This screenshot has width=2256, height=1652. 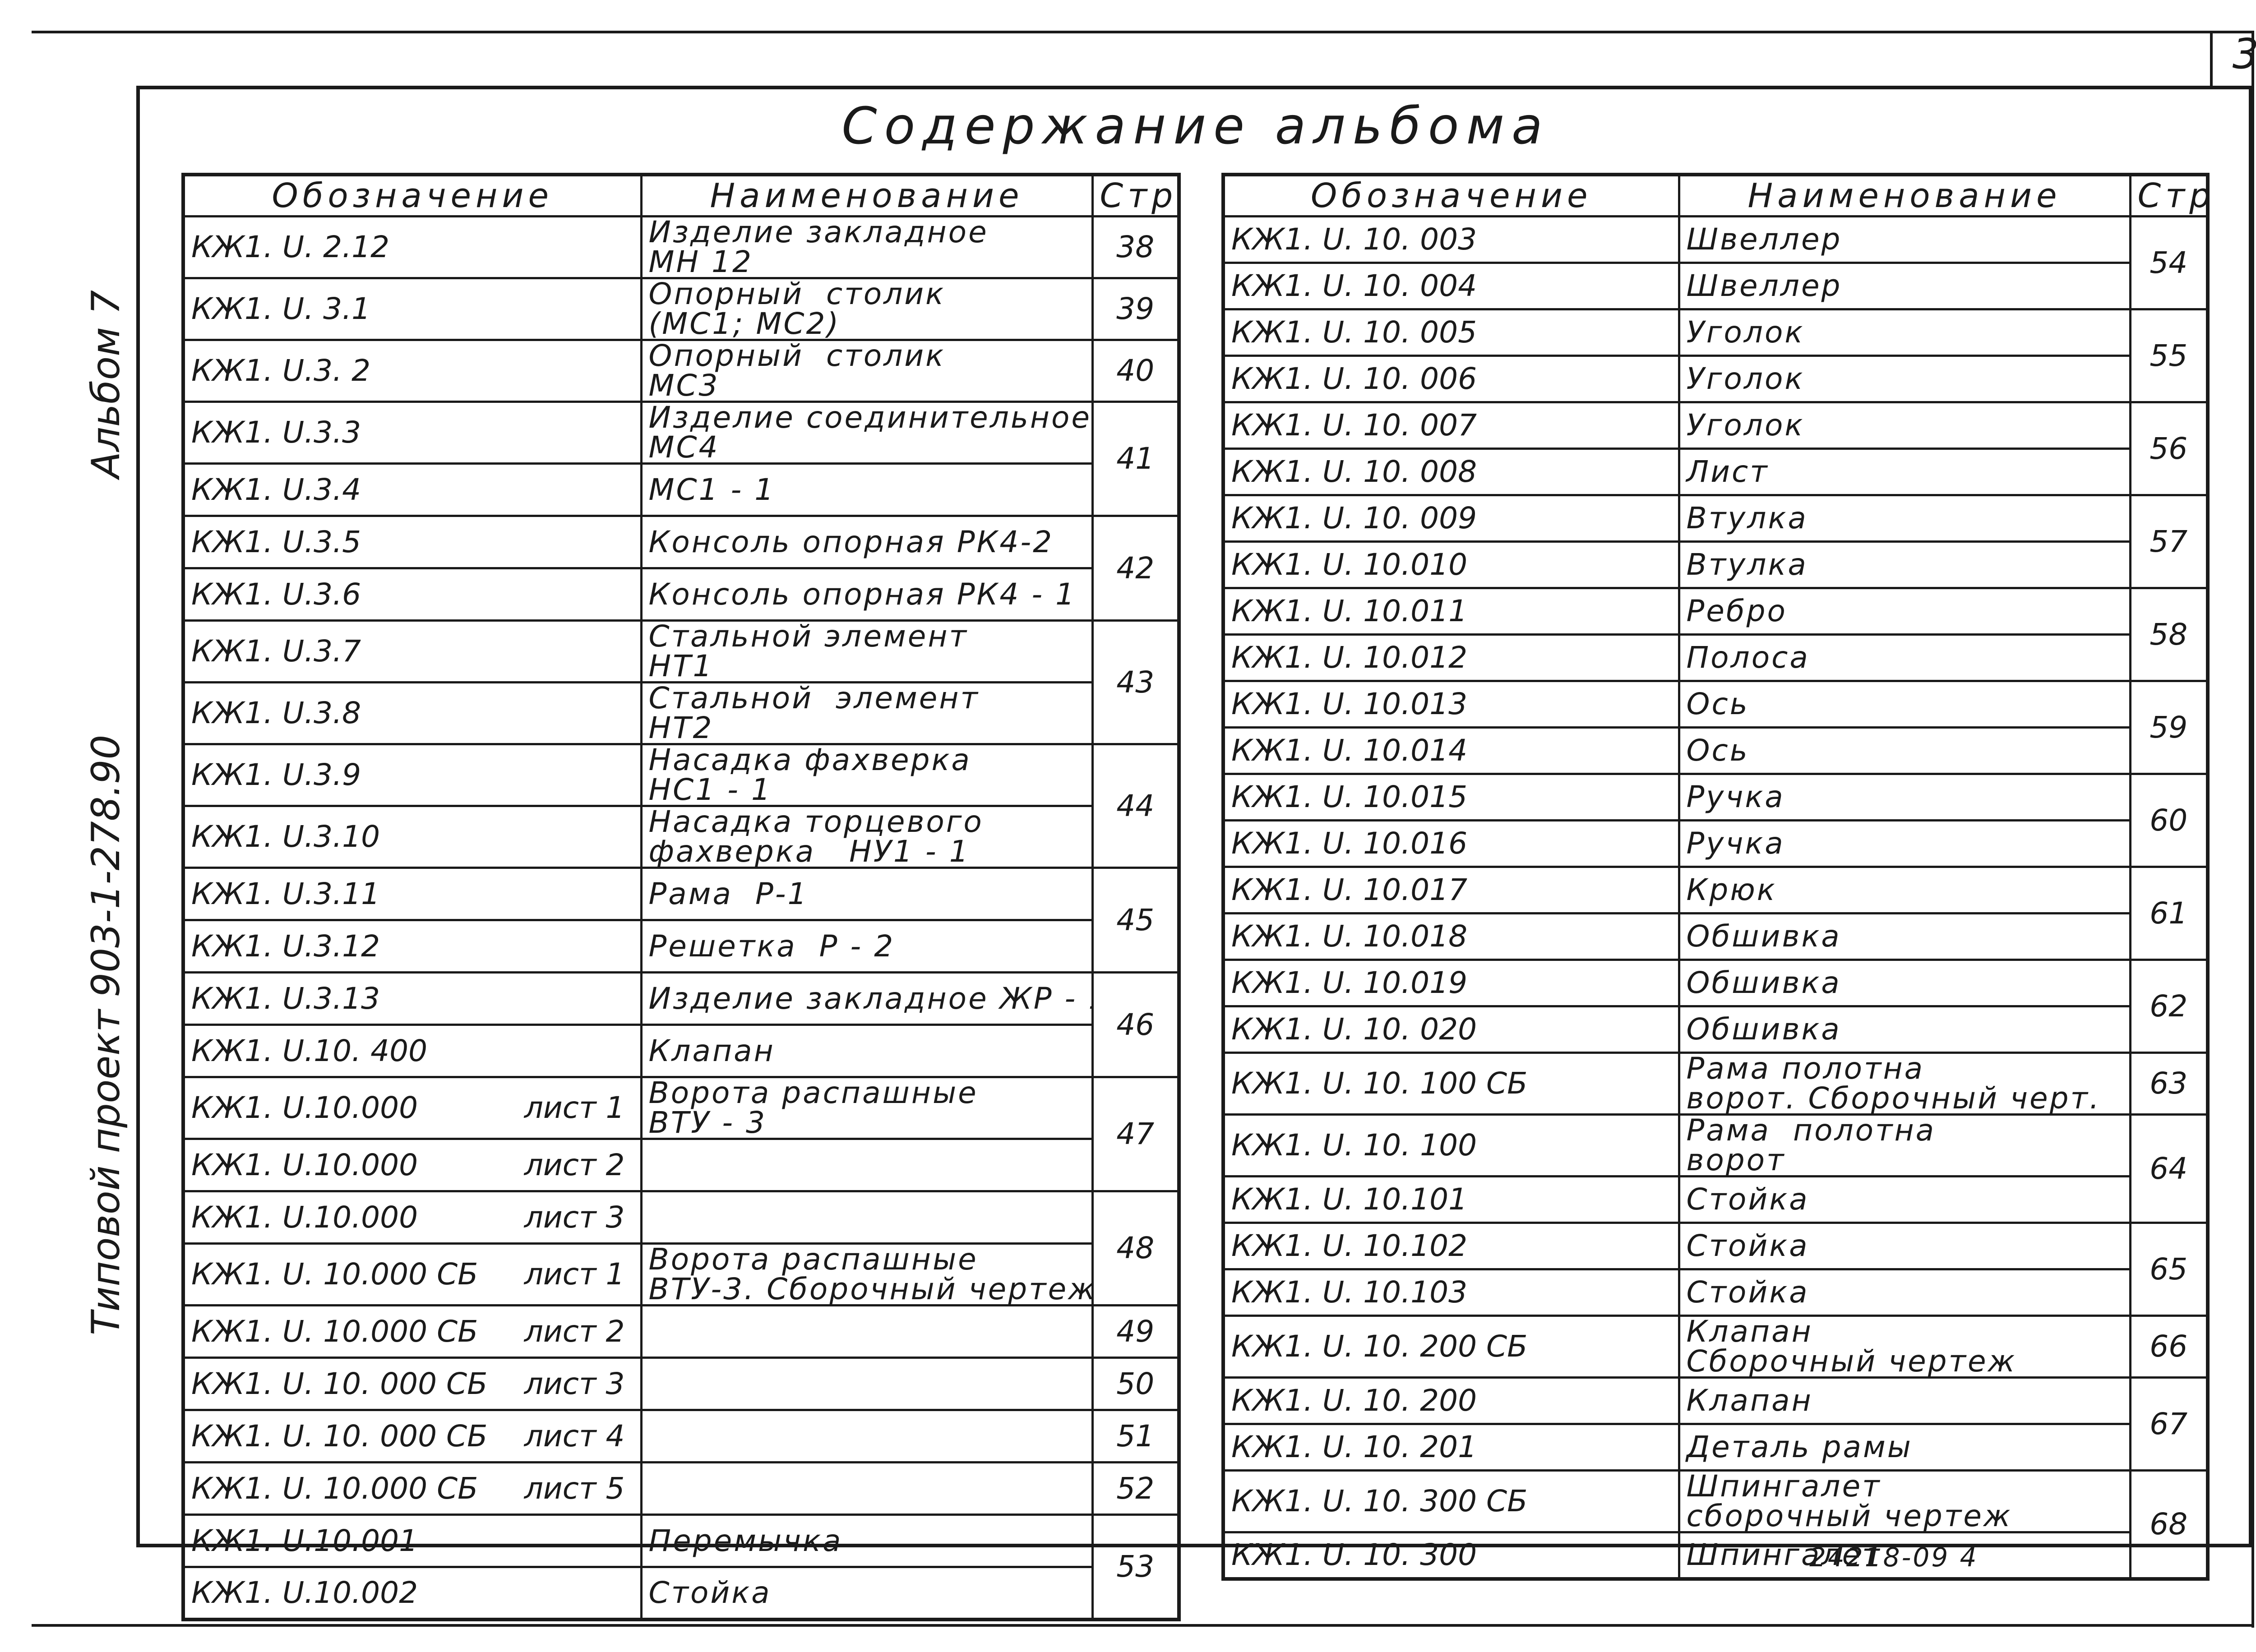 I want to click on designation-code: КЖ1. U. 10. 300, so click(x=1354, y=1555).